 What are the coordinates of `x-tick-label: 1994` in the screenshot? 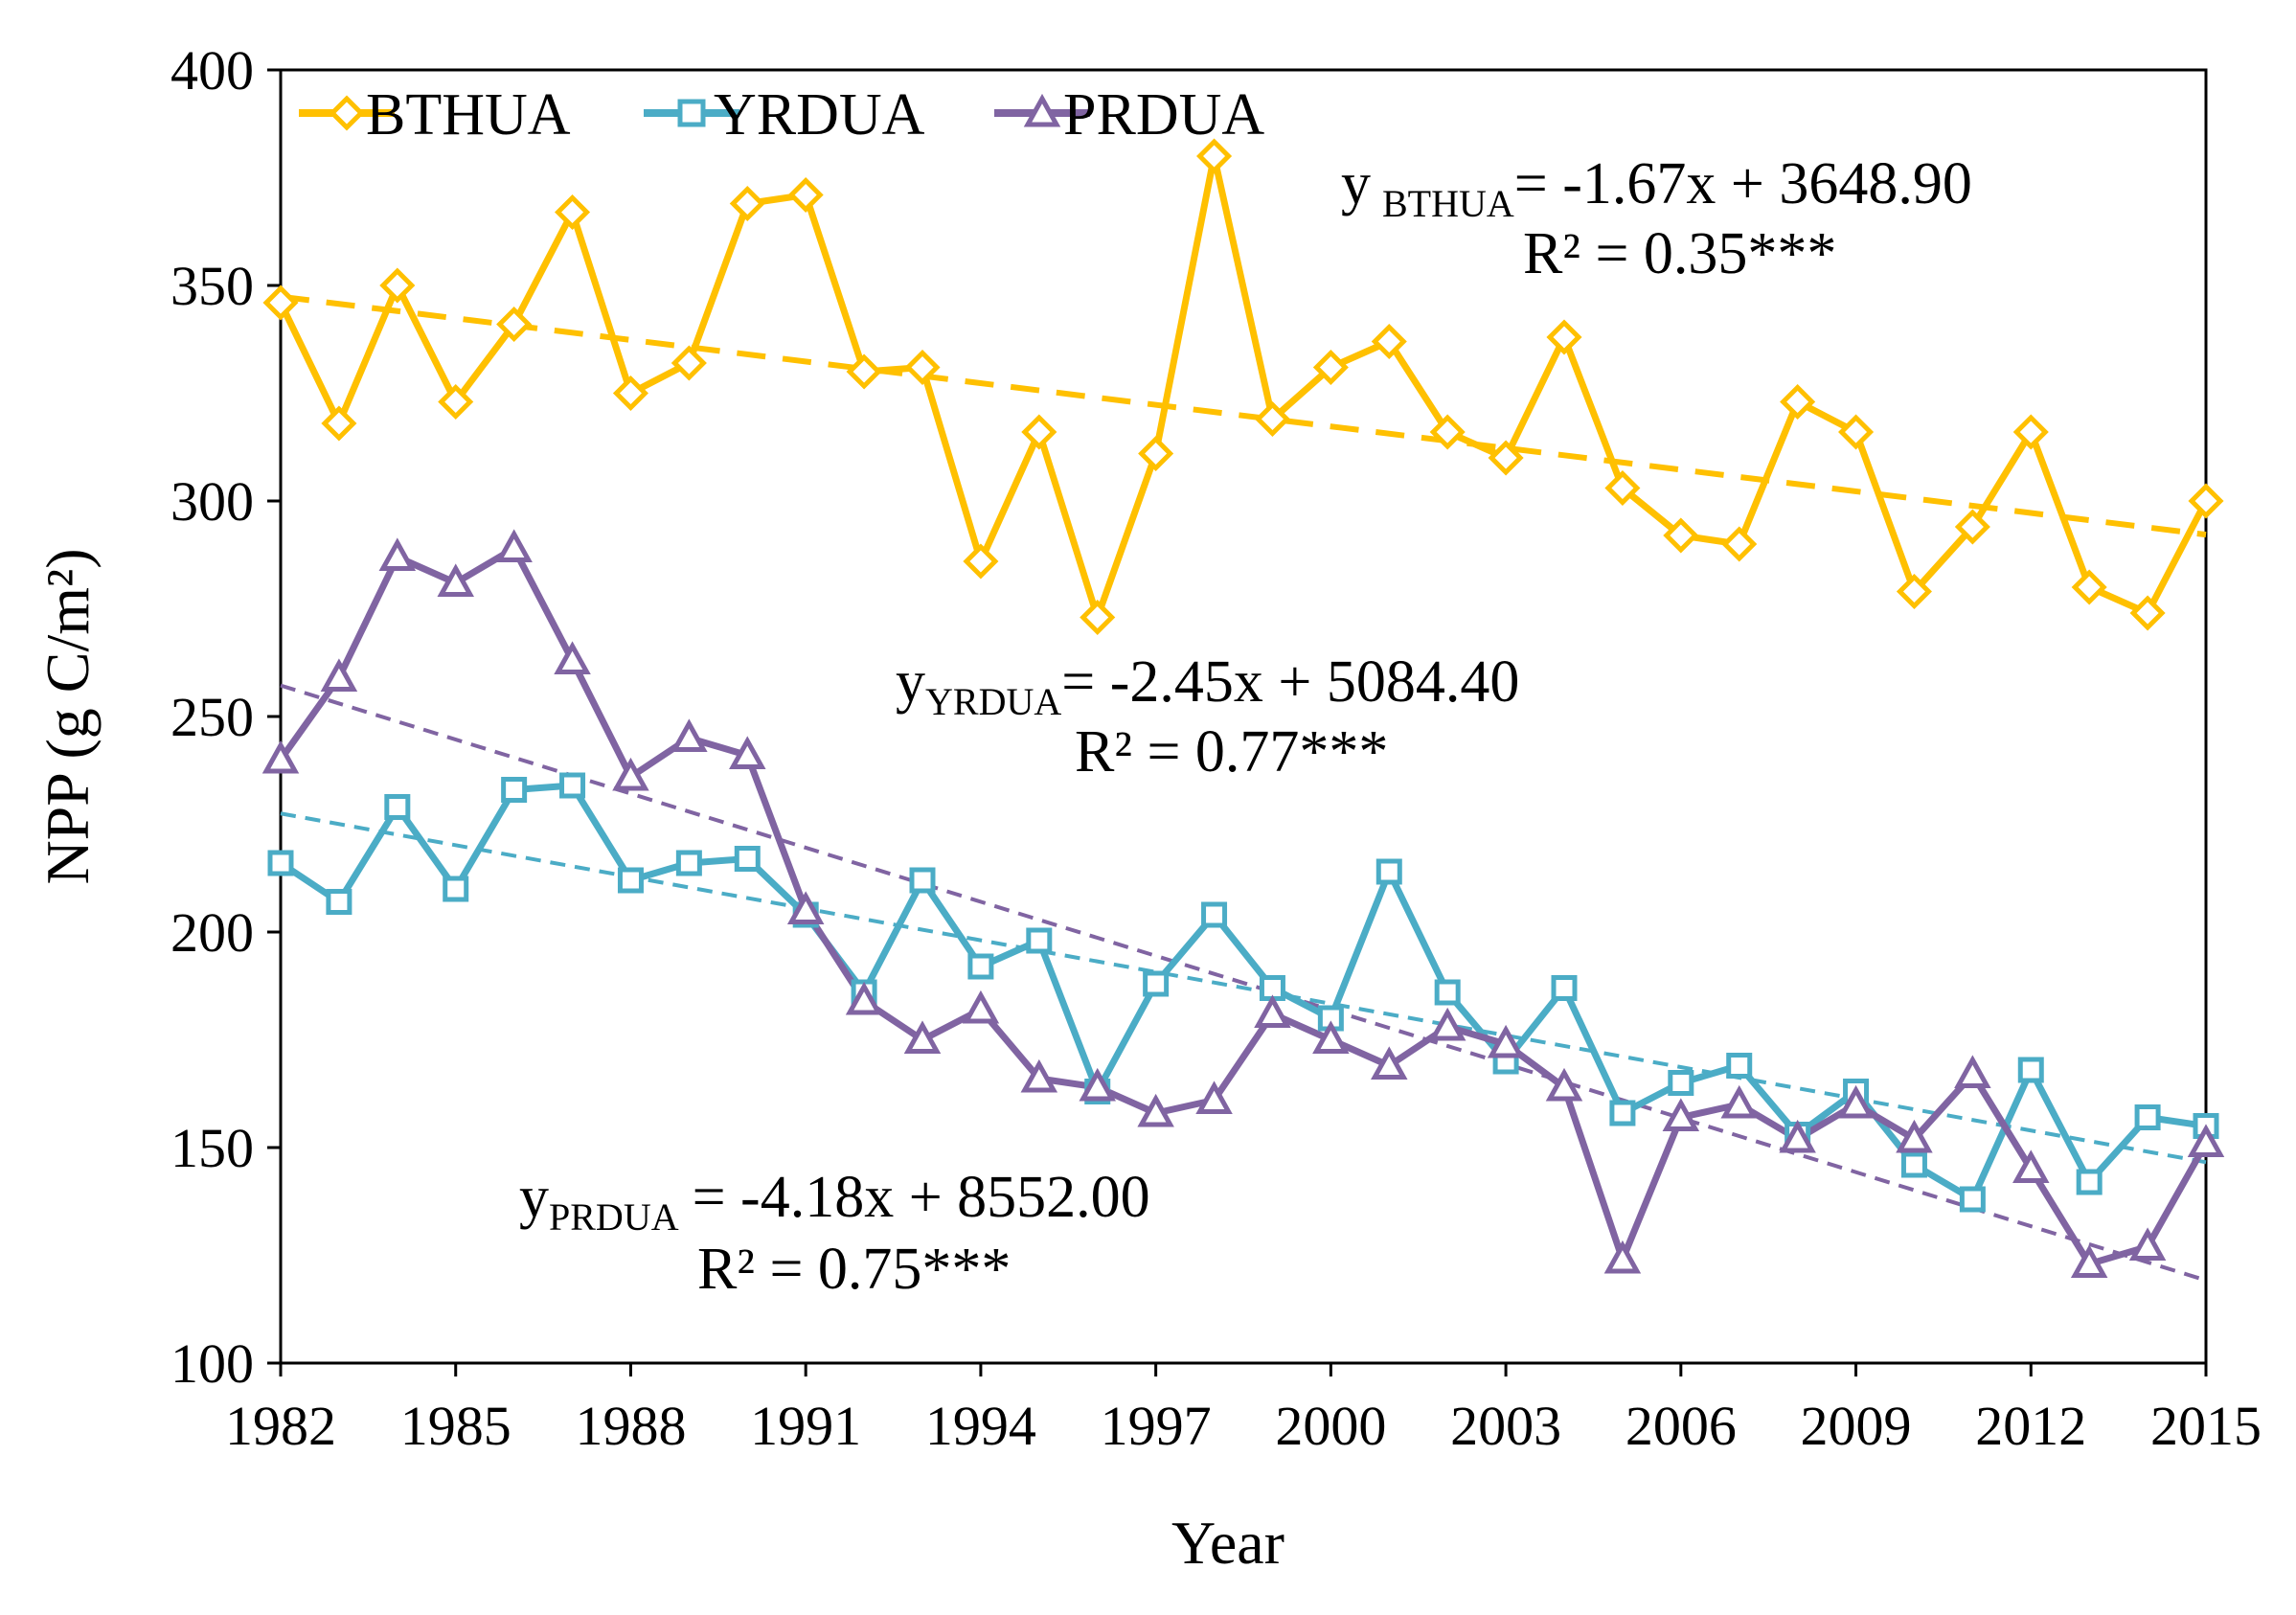 It's located at (980, 1426).